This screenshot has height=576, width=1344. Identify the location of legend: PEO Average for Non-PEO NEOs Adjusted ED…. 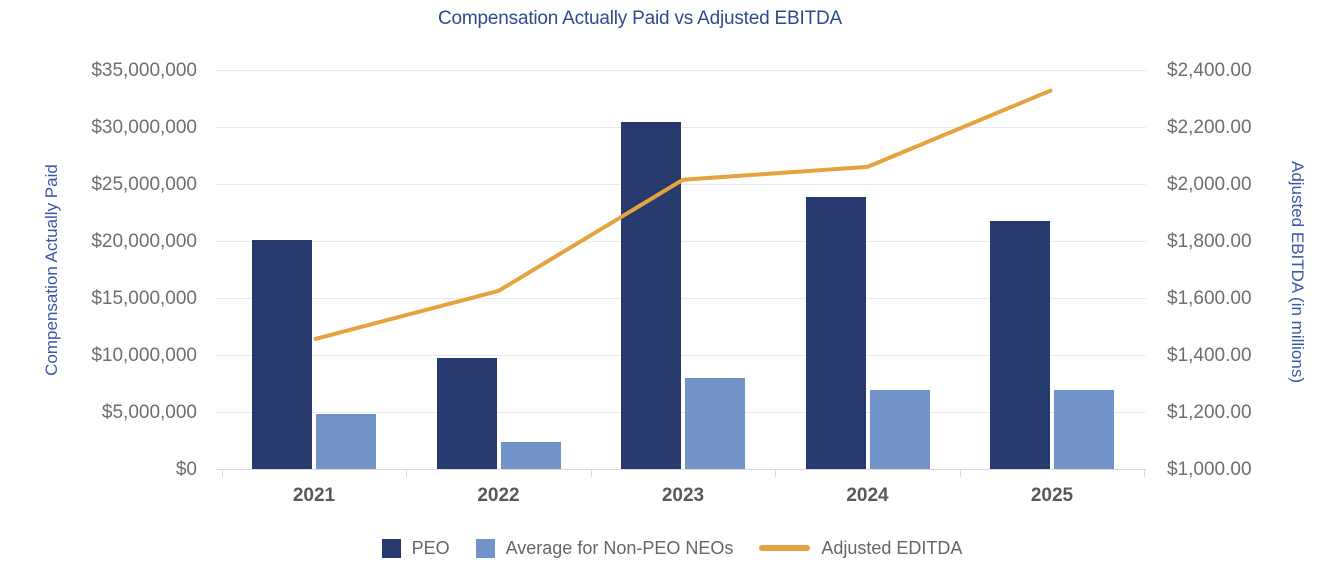
(672, 548).